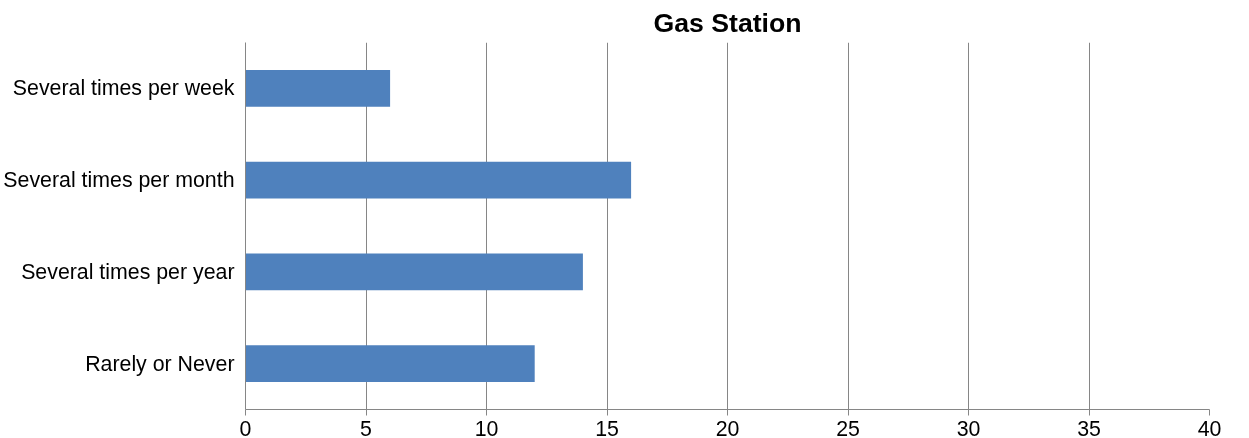 The width and height of the screenshot is (1249, 438). I want to click on x-tick-label: 10, so click(486, 427).